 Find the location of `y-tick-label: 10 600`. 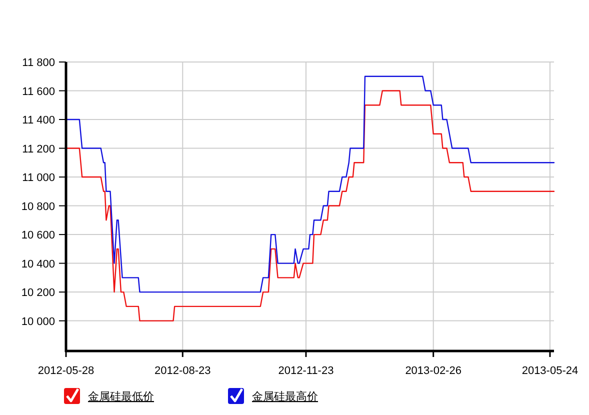

y-tick-label: 10 600 is located at coordinates (38, 236).